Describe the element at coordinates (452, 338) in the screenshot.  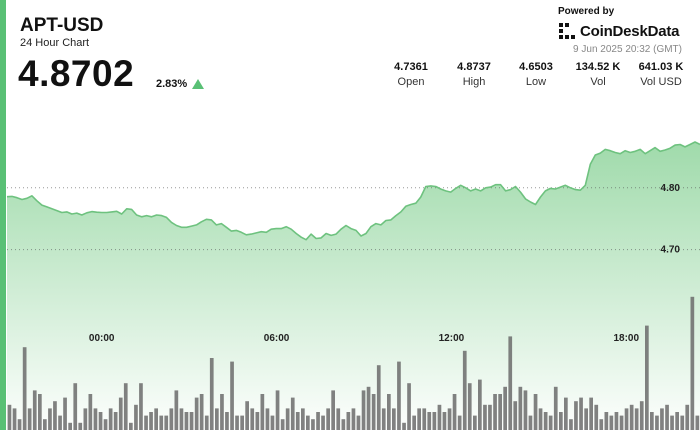
I see `x-tick-label: 12:00` at that location.